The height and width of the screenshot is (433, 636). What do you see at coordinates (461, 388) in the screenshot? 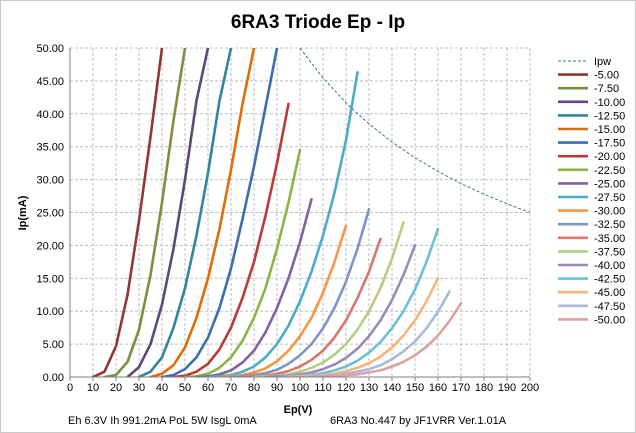
I see `x-tick-label: 170` at bounding box center [461, 388].